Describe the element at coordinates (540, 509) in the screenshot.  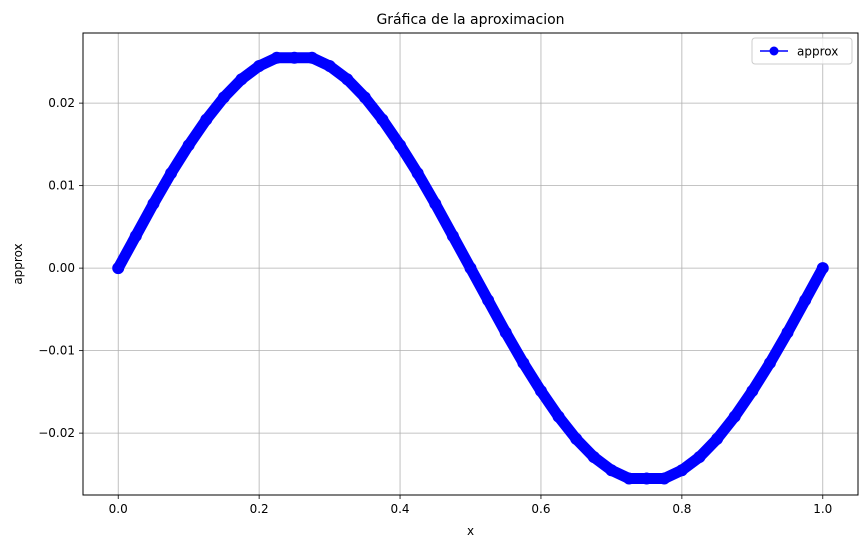
I see `x-tick-label: 0.6` at that location.